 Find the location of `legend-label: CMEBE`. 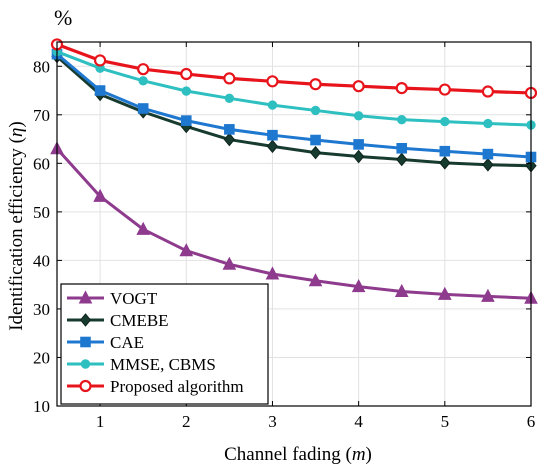

legend-label: CMEBE is located at coordinates (139, 320).